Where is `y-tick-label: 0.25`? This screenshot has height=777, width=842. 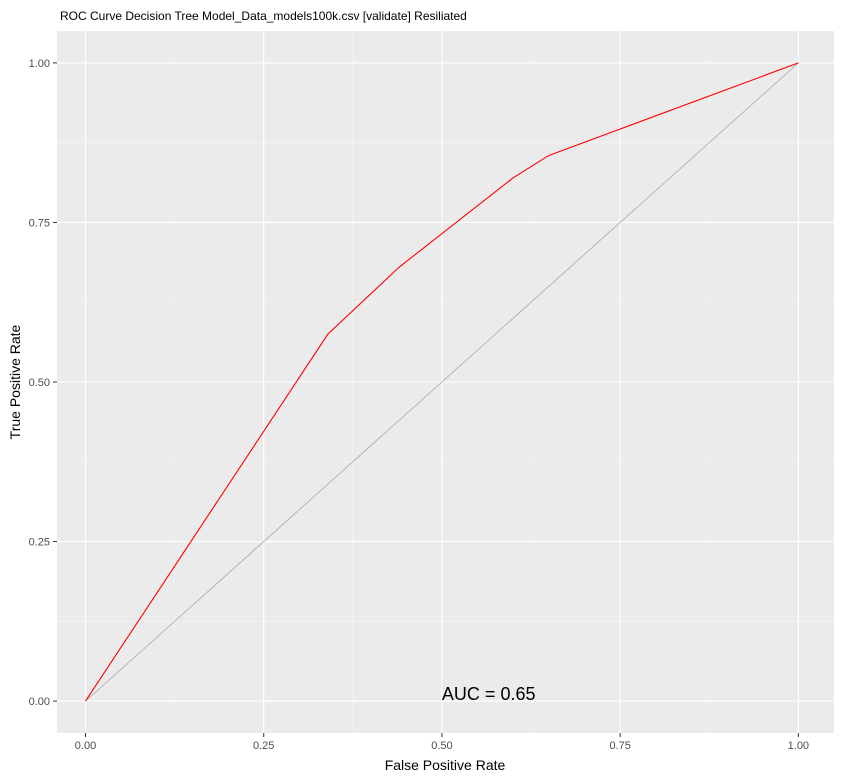
y-tick-label: 0.25 is located at coordinates (39, 543).